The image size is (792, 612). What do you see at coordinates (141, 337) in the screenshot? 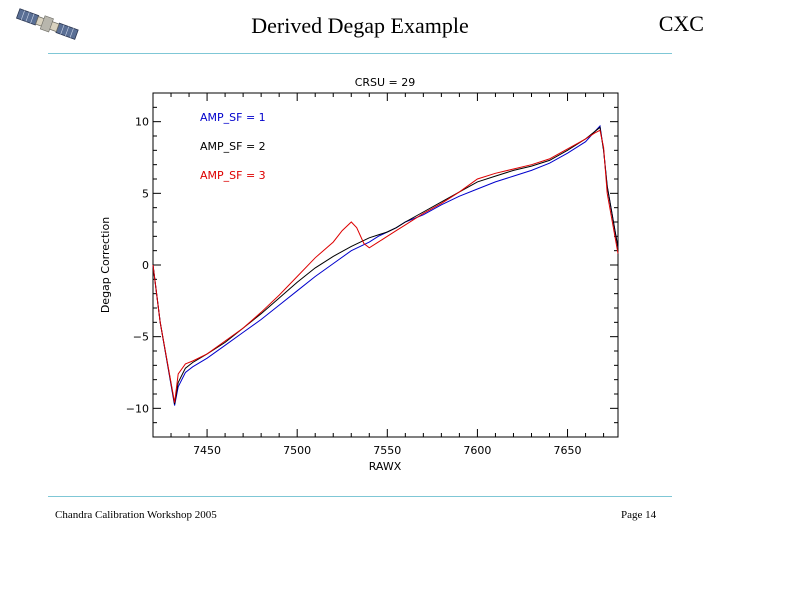
I see `y-tick-label: −5` at bounding box center [141, 337].